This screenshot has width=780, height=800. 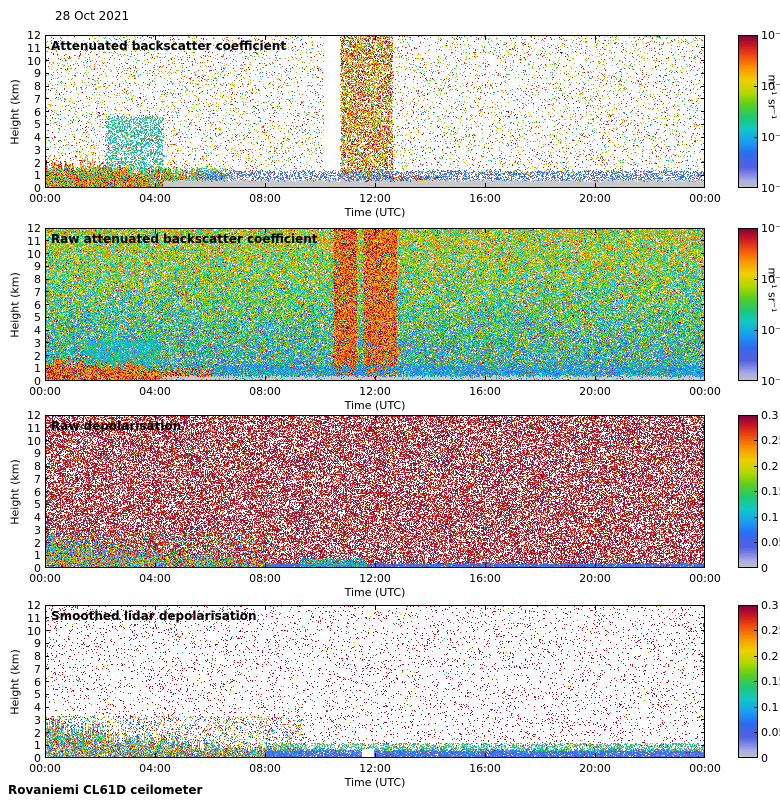 What do you see at coordinates (770, 137) in the screenshot?
I see `colorbar-tick-label: 10⁻⁶` at bounding box center [770, 137].